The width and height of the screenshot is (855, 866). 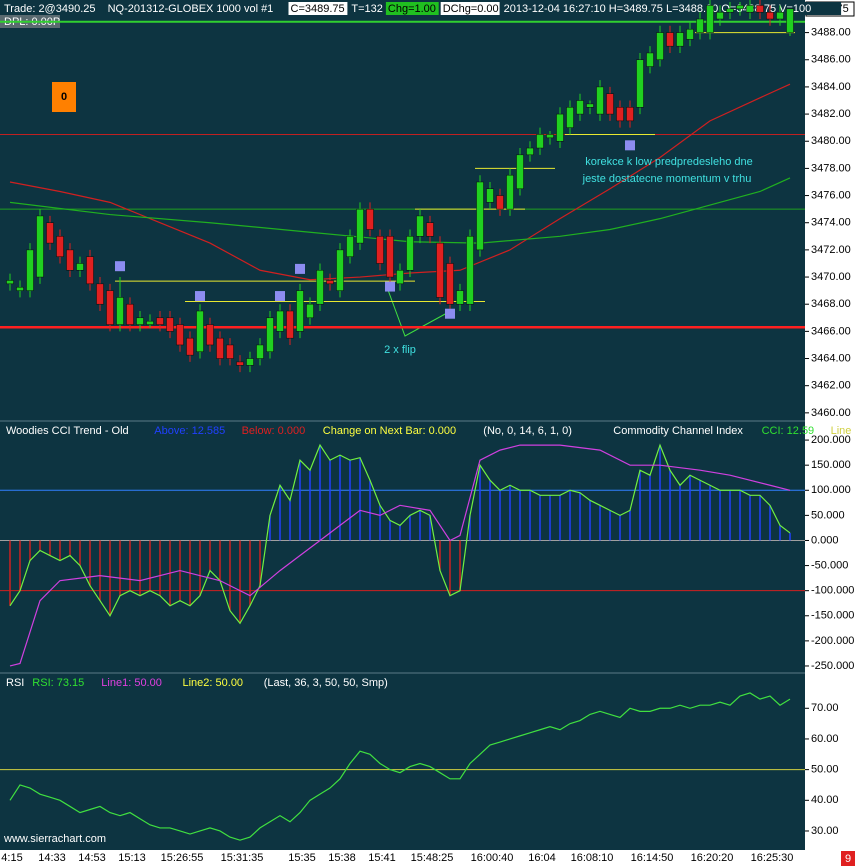 I want to click on y-tick-label: 0.000, so click(x=825, y=540).